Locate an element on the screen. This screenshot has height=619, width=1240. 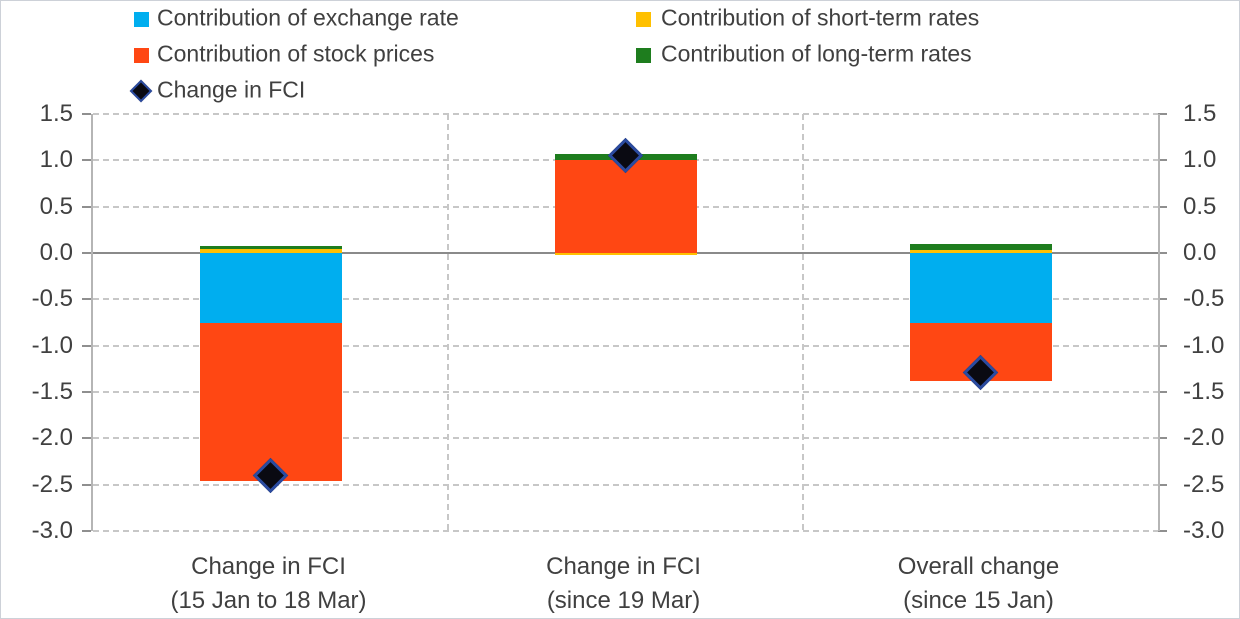
y-tick-label-left: -2.0 is located at coordinates (52, 438).